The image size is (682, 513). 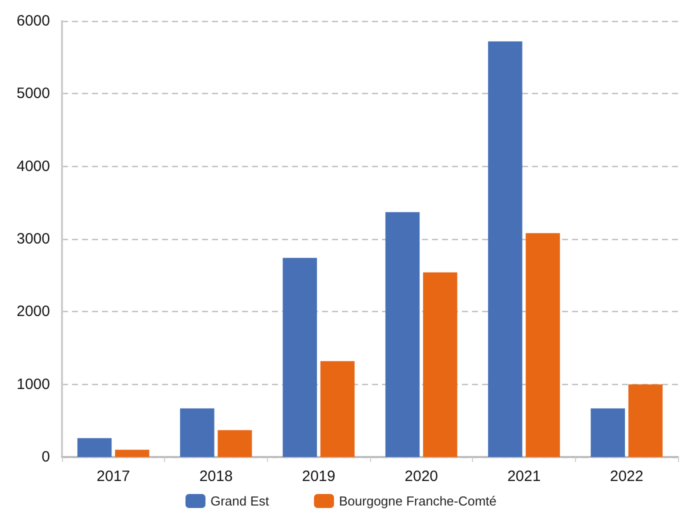 What do you see at coordinates (418, 501) in the screenshot?
I see `legend-label: Bourgogne Franche-Comté` at bounding box center [418, 501].